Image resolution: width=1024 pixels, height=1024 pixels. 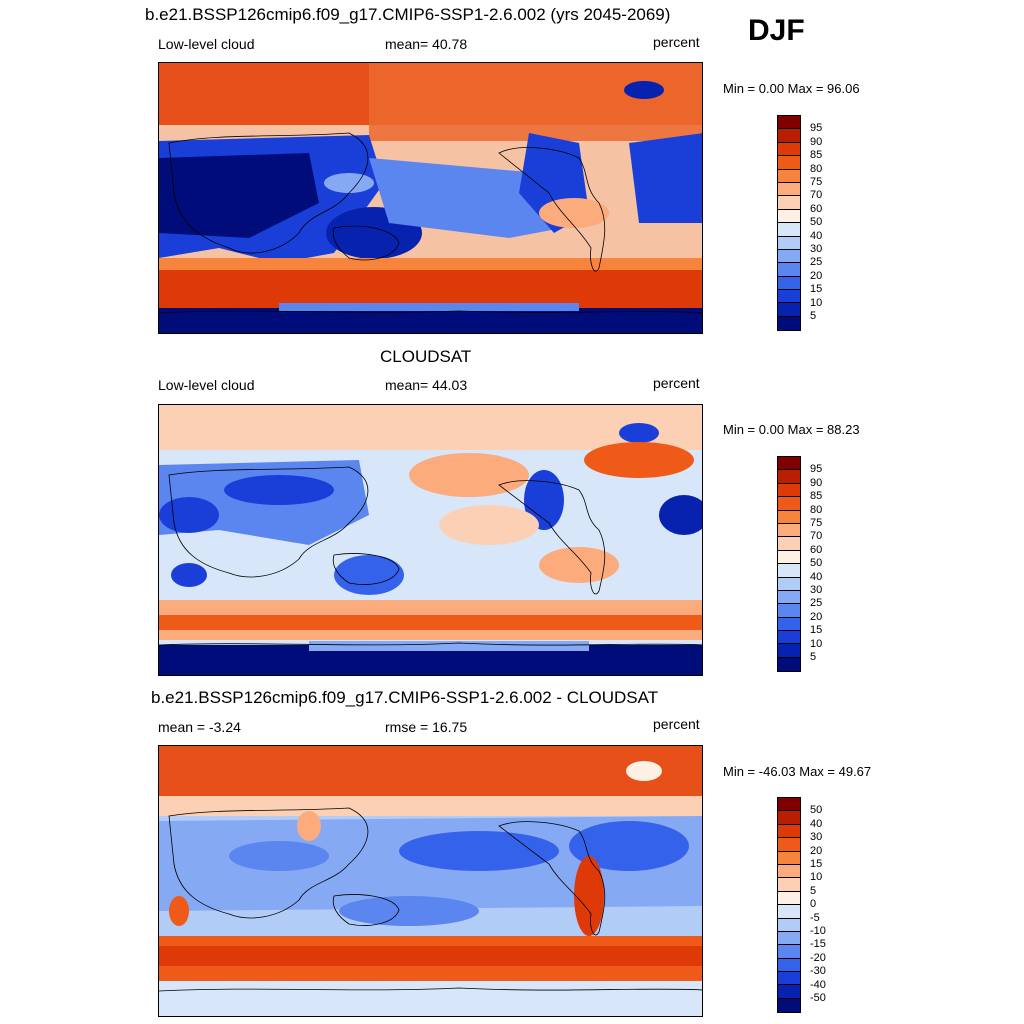 I want to click on panel-model-units-label: percent, so click(x=676, y=42).